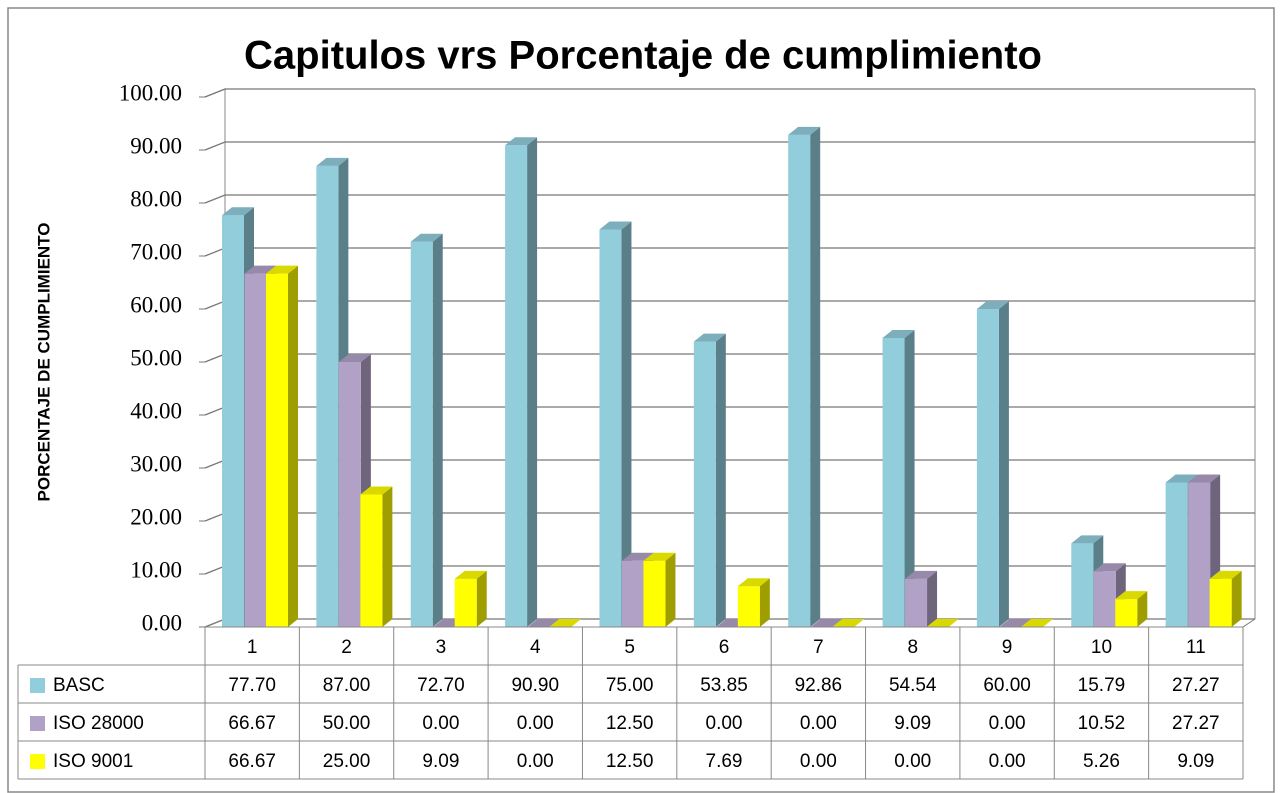 Image resolution: width=1283 pixels, height=793 pixels. I want to click on y-tick-label: 30.00, so click(156, 463).